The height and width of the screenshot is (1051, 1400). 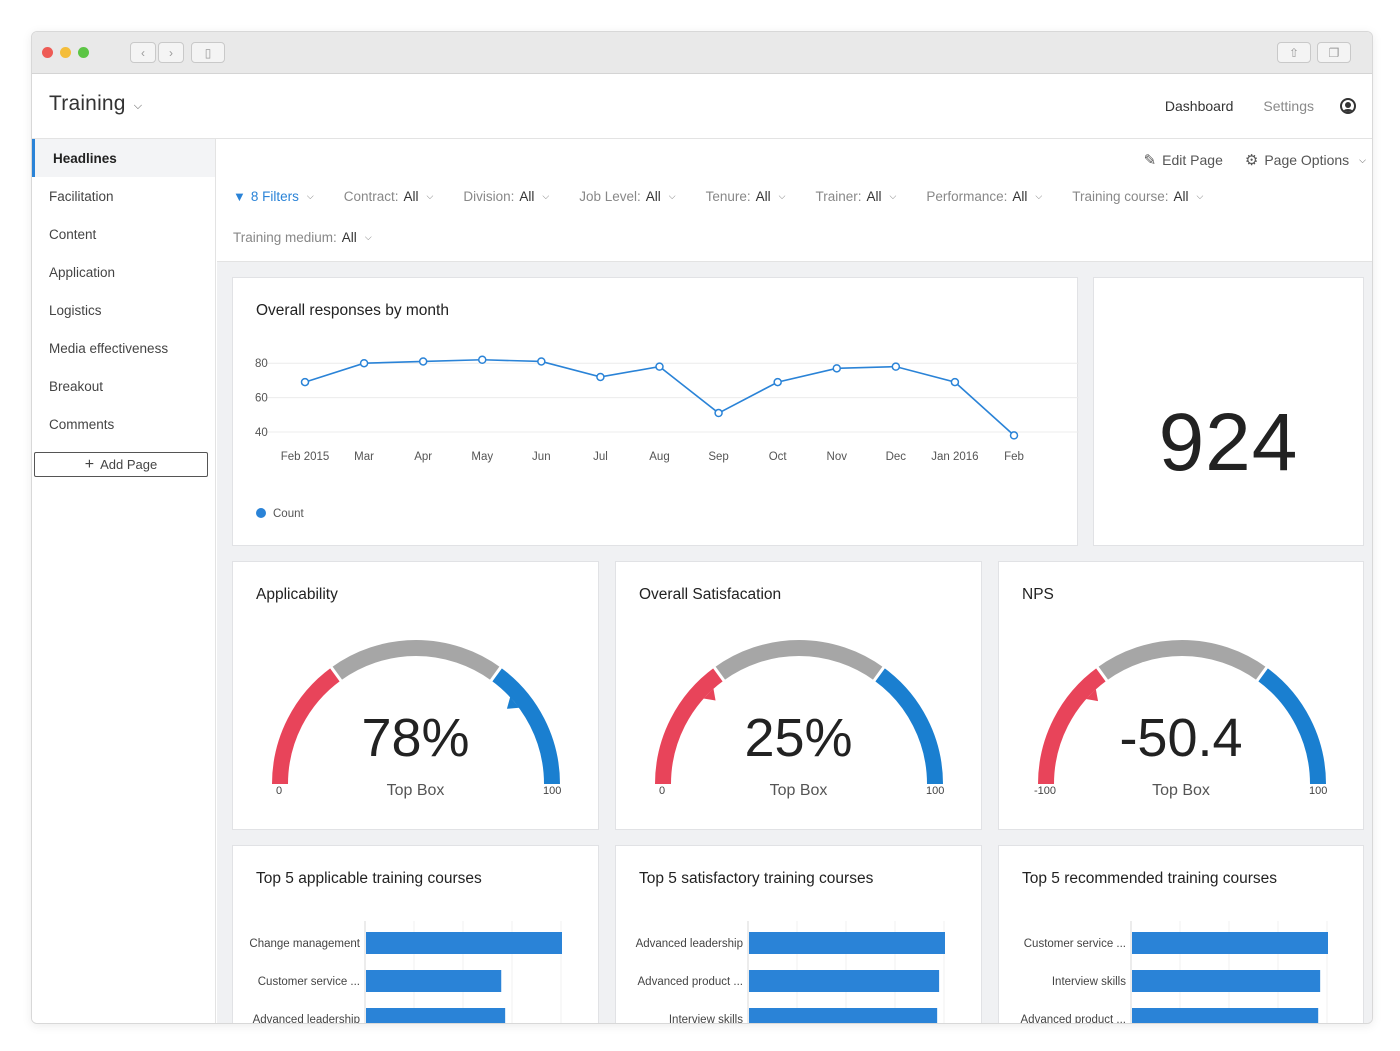 I want to click on minimize-window-button, so click(x=65, y=52).